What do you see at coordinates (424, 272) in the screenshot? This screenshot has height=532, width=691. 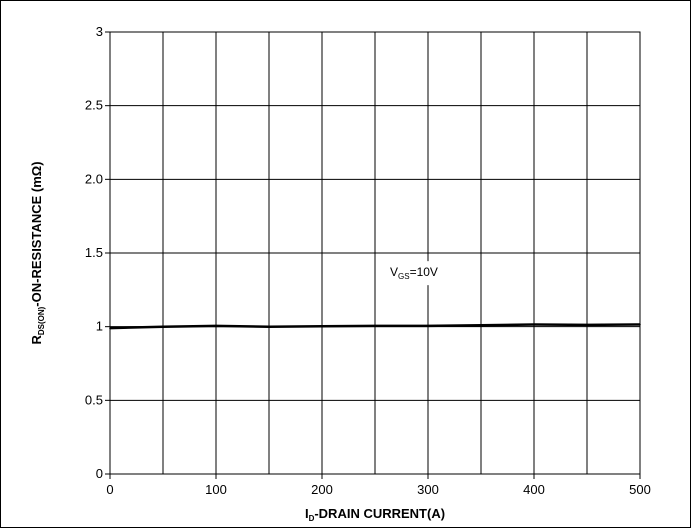 I see `annotation-rest: =10V` at bounding box center [424, 272].